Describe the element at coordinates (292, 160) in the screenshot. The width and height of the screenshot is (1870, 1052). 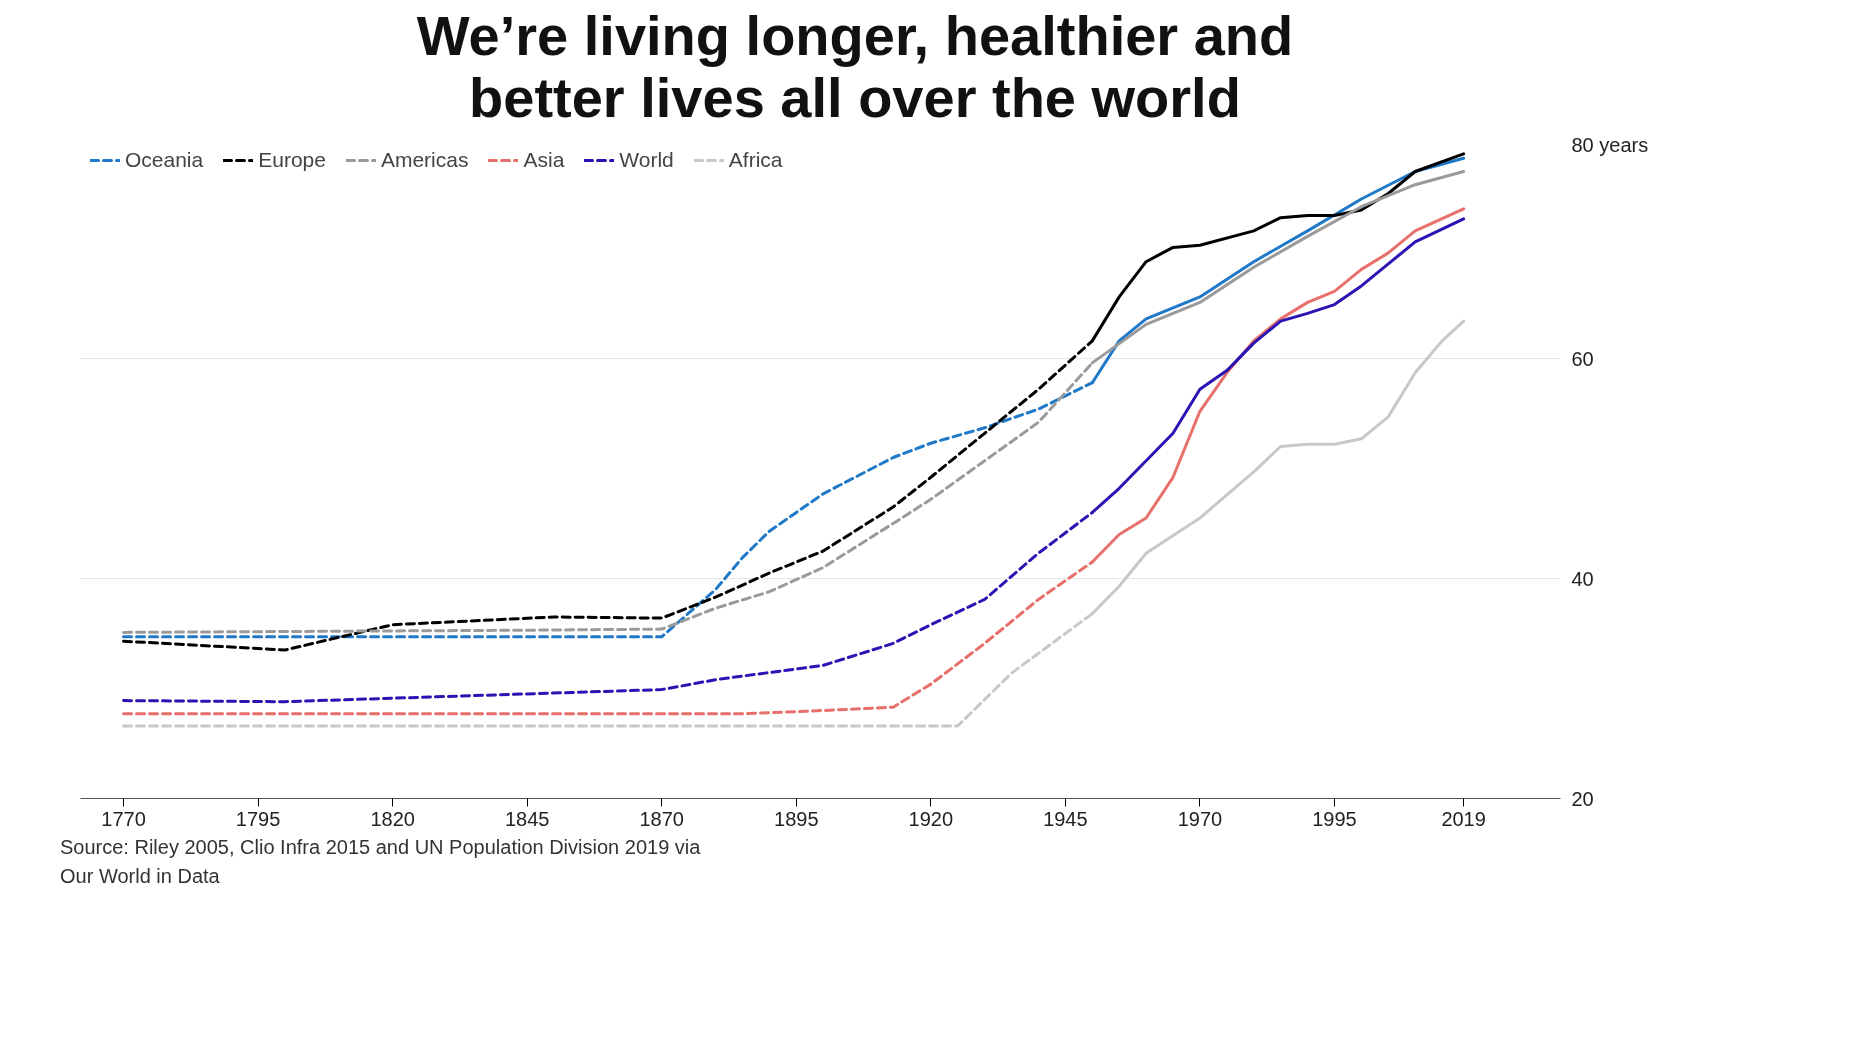
I see `legend-label: Europe` at that location.